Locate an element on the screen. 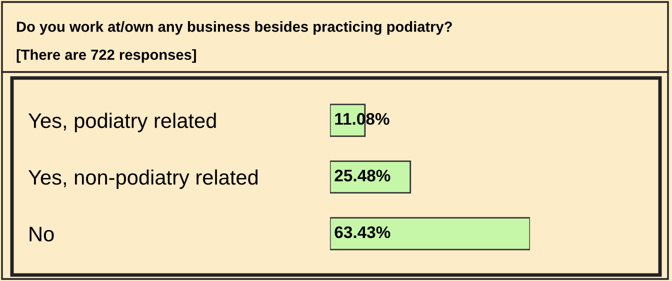 This screenshot has height=281, width=672. data-label: 63.43% is located at coordinates (362, 232).